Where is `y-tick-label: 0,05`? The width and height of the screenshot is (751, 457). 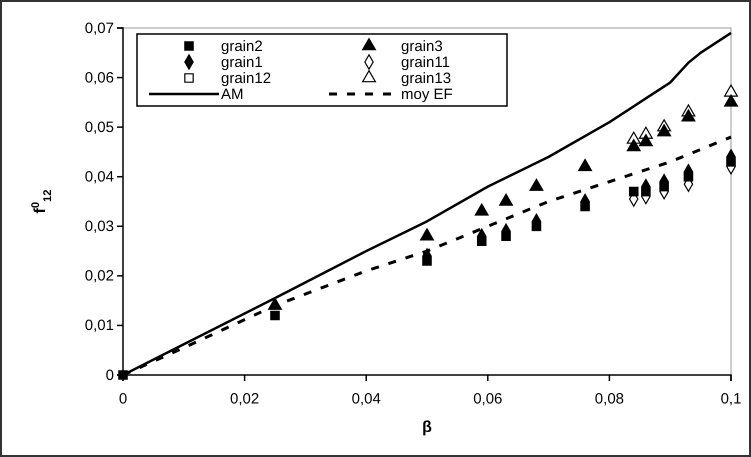 y-tick-label: 0,05 is located at coordinates (99, 127).